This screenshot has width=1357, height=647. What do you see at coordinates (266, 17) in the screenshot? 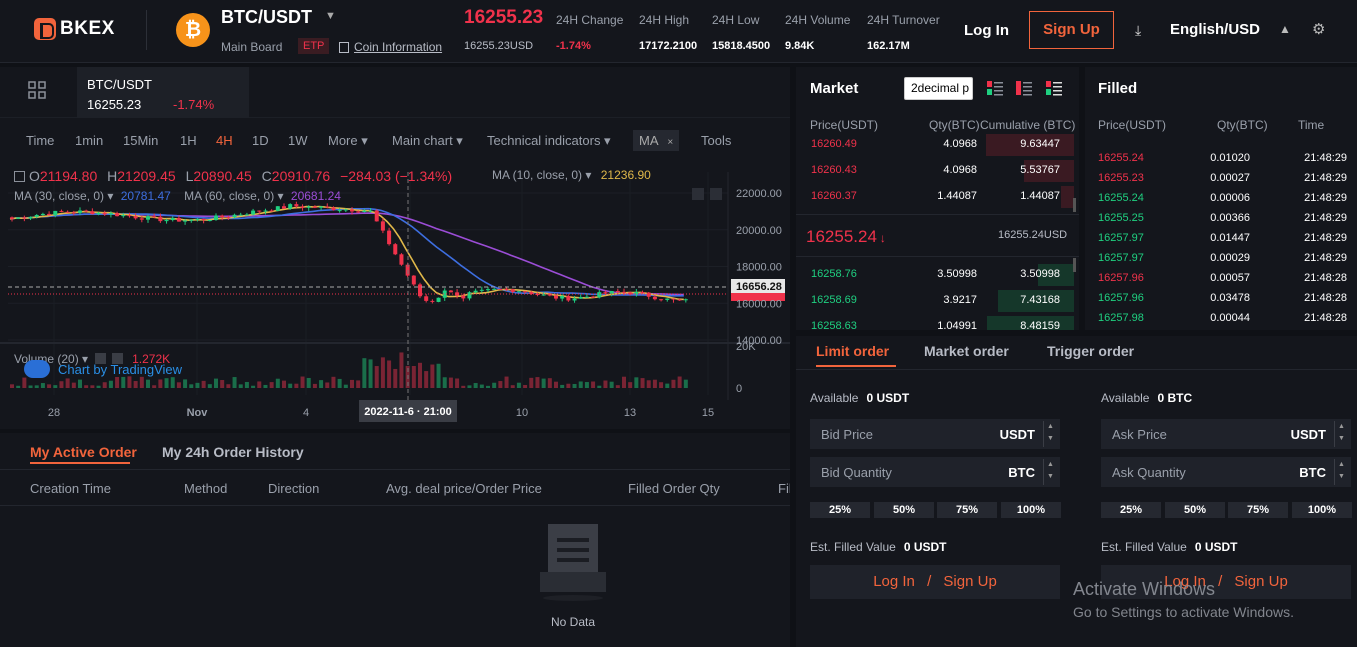
I see `pair-selector: BTC/USDT` at bounding box center [266, 17].